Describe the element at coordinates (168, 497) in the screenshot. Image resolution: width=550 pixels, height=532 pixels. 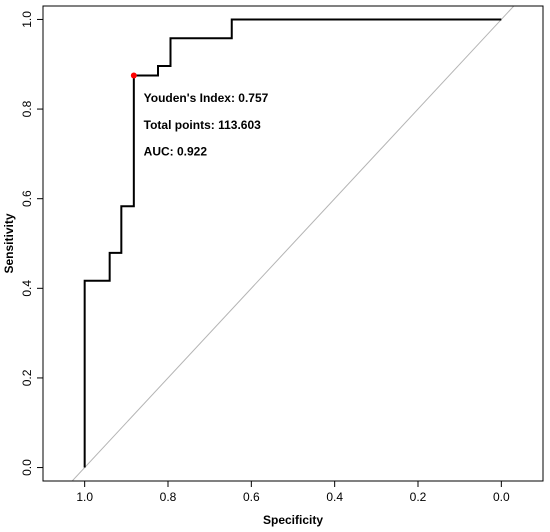
I see `x-tick-label: 0.8` at that location.